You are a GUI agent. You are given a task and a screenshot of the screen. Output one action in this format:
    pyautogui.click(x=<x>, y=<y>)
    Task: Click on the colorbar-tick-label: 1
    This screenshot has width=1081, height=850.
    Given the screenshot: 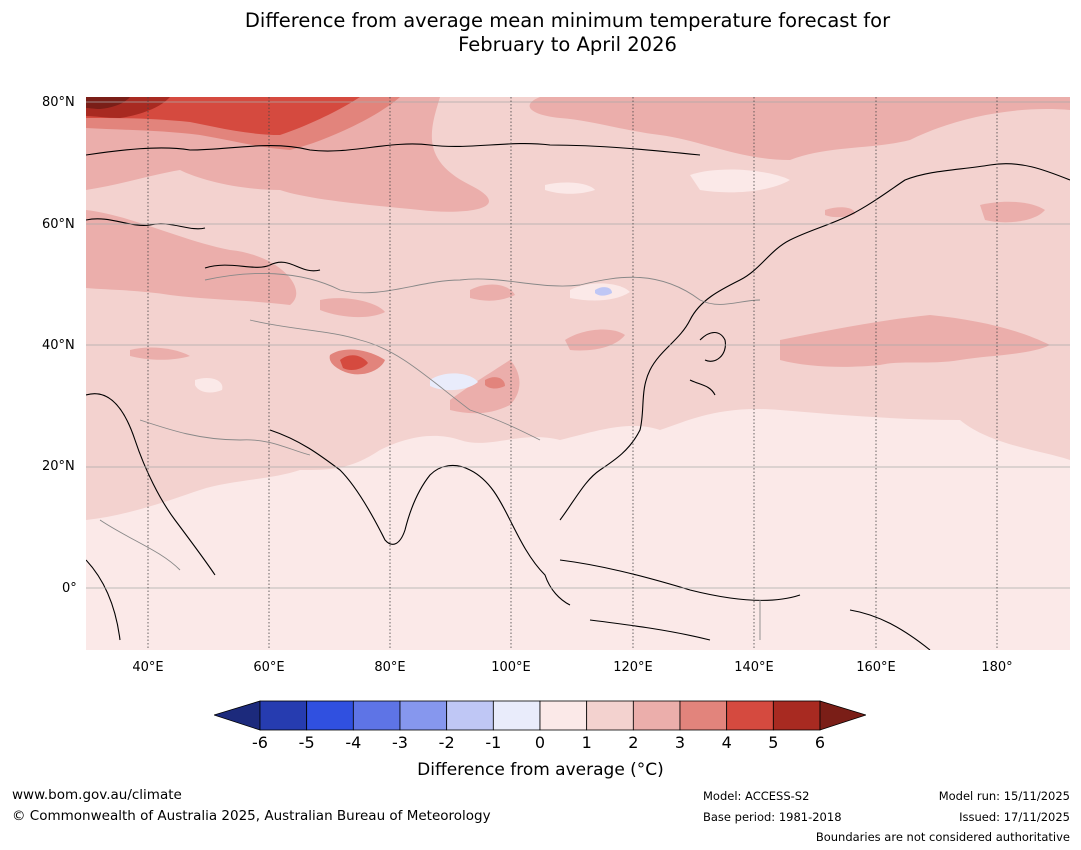 What is the action you would take?
    pyautogui.click(x=586, y=742)
    